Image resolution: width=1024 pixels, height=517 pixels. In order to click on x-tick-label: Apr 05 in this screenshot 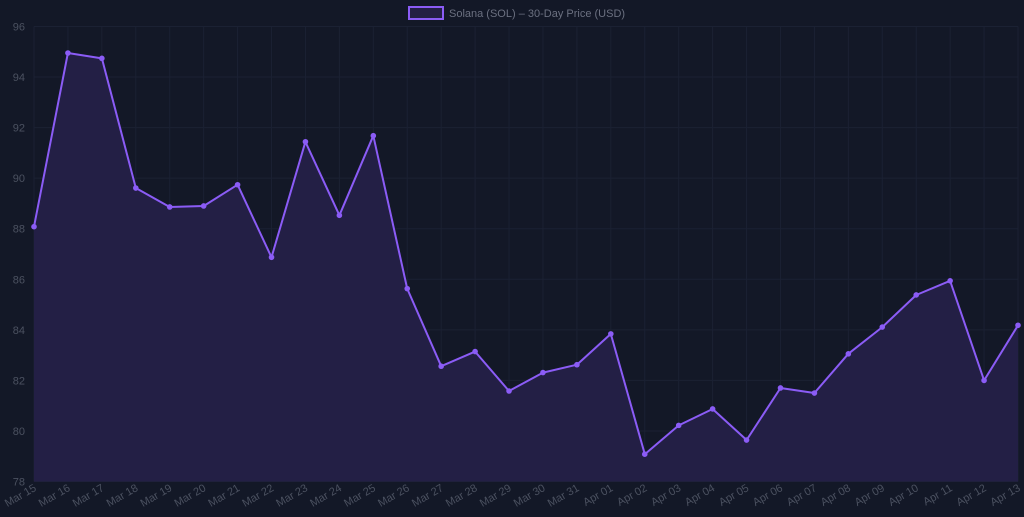, I will do `click(734, 495)`.